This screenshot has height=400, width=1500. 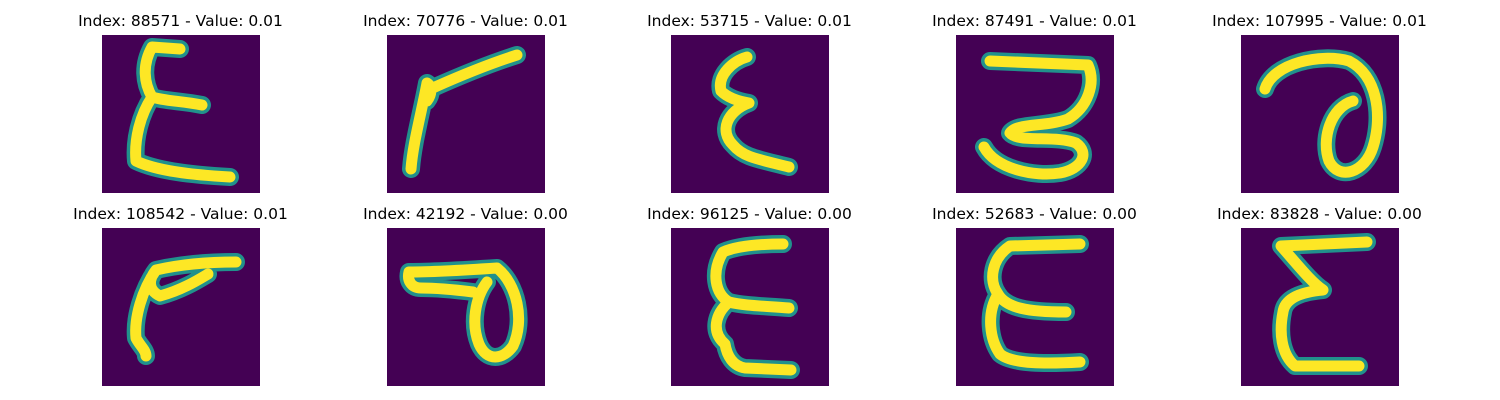 I want to click on image-panel: Index: 53715 - Value: 0.01, so click(x=749, y=103).